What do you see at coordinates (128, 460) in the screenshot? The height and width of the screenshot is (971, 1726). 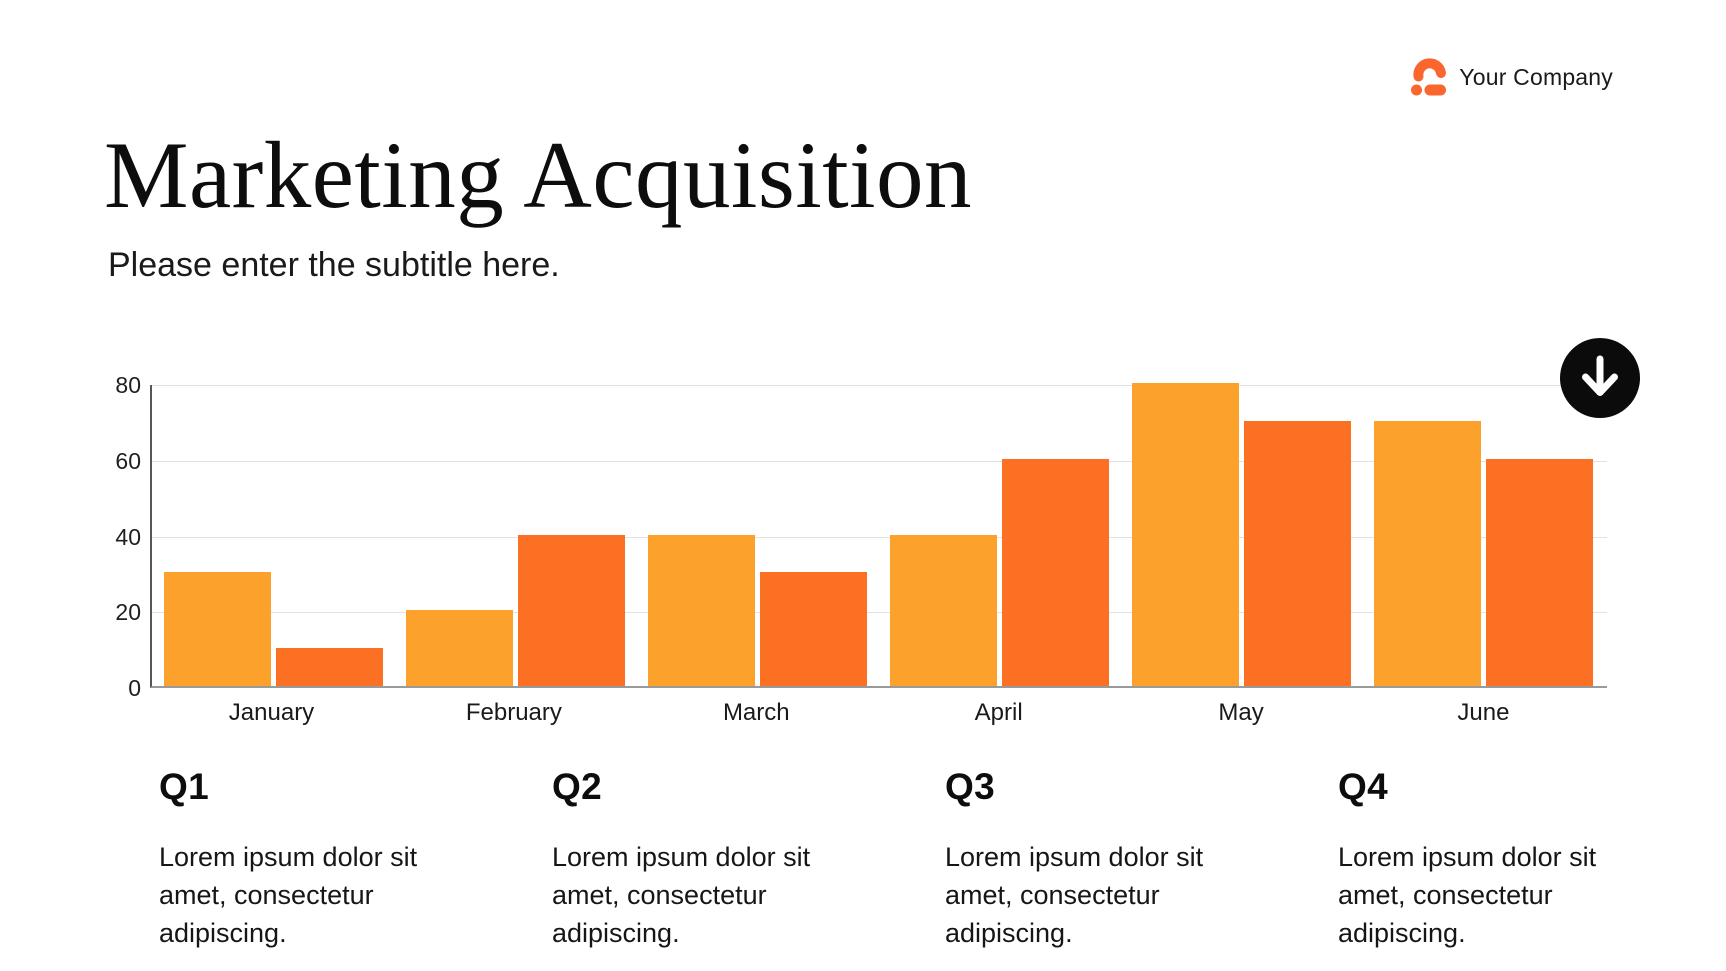 I see `y-axis-tick-label: 60` at bounding box center [128, 460].